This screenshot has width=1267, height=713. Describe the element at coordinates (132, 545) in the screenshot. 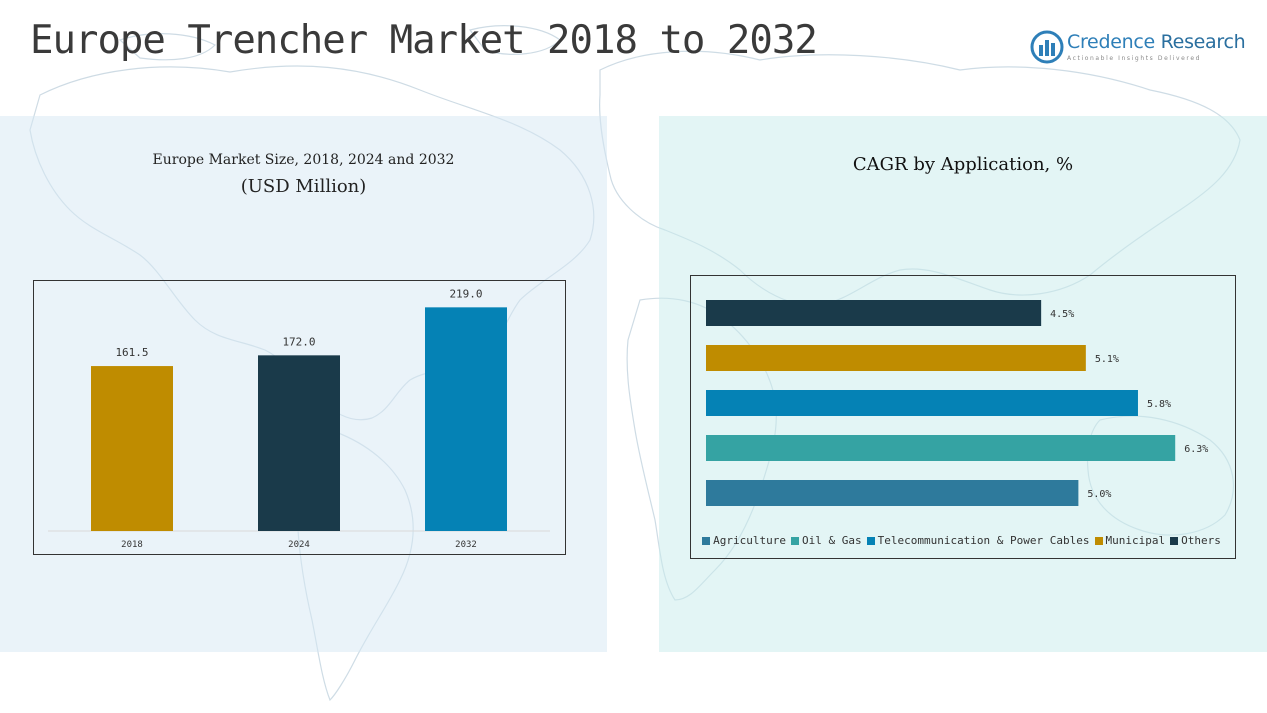

I see `x-tick-label: 2018` at that location.